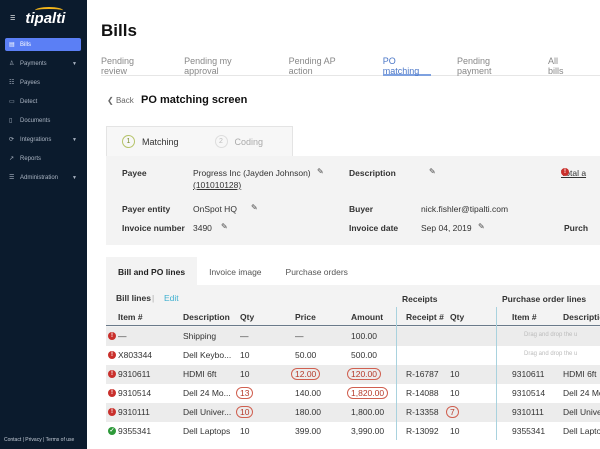  Describe the element at coordinates (13, 19) in the screenshot. I see `menu-icon: ☰` at that location.